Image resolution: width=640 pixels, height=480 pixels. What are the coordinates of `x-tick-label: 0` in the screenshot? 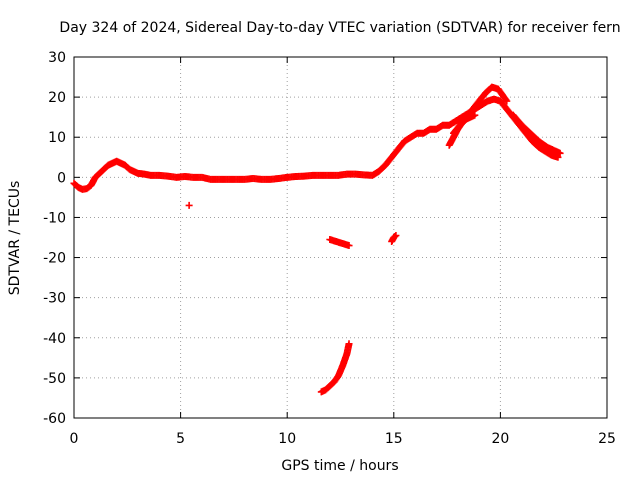 It's located at (74, 439).